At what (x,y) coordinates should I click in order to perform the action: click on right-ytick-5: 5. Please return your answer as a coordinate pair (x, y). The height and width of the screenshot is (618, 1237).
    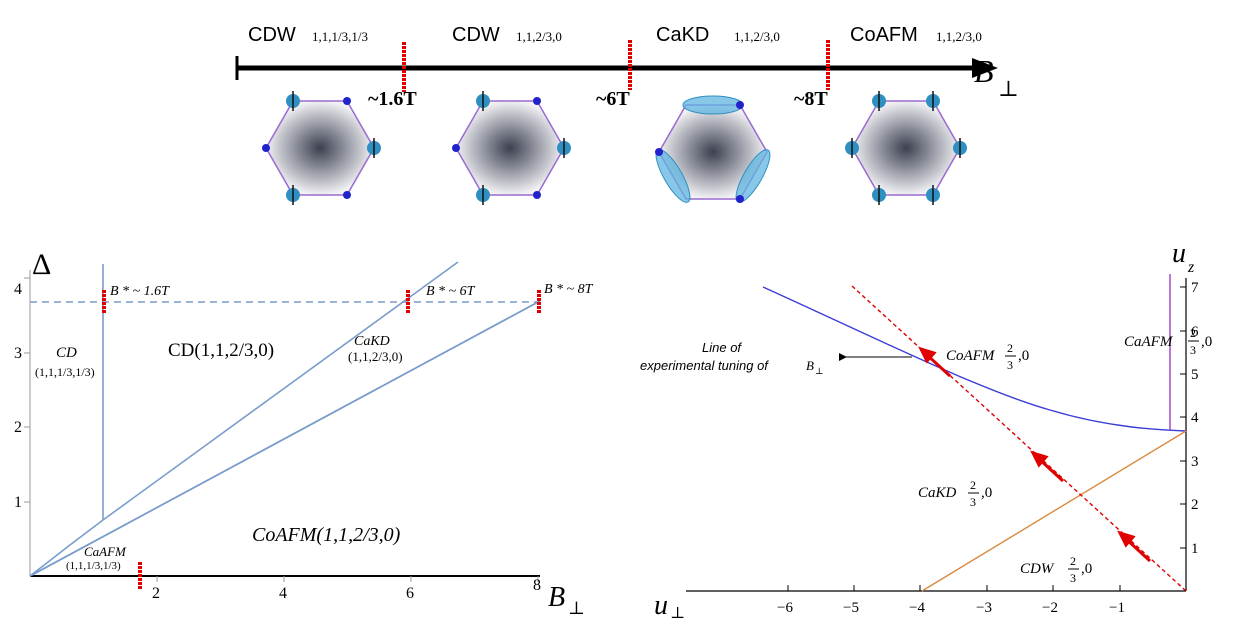
    Looking at the image, I should click on (1195, 375).